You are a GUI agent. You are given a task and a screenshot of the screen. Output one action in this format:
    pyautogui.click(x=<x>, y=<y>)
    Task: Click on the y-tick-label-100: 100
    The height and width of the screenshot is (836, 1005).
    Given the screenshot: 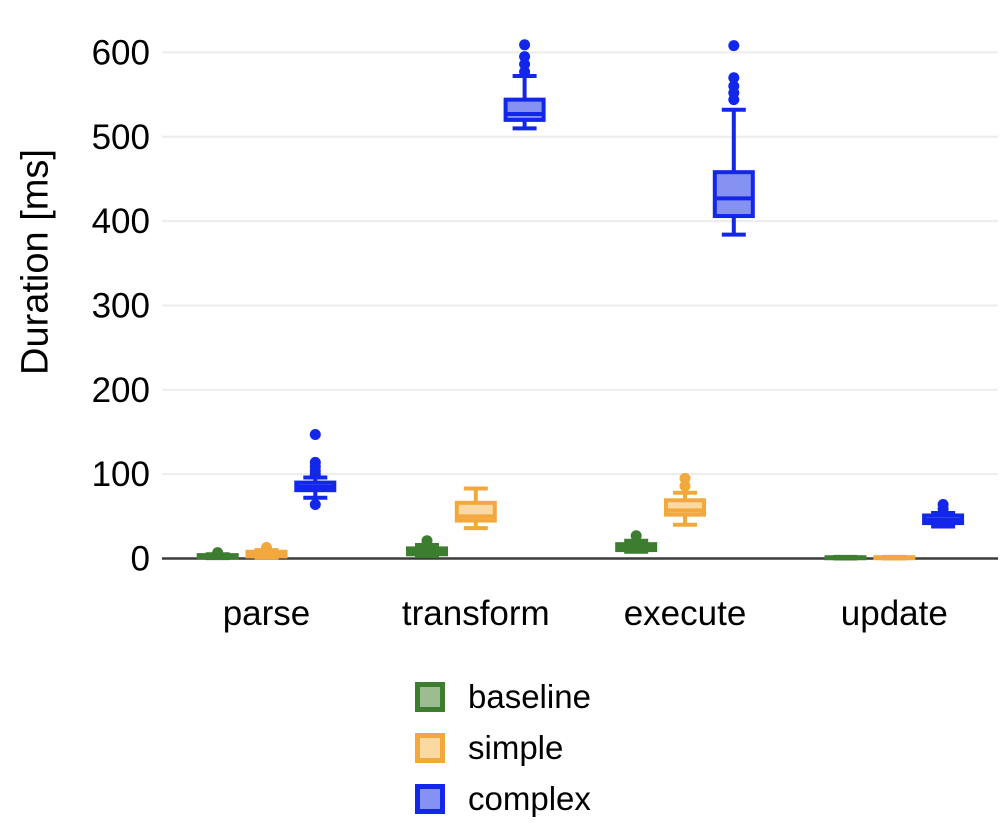 What is the action you would take?
    pyautogui.click(x=121, y=474)
    